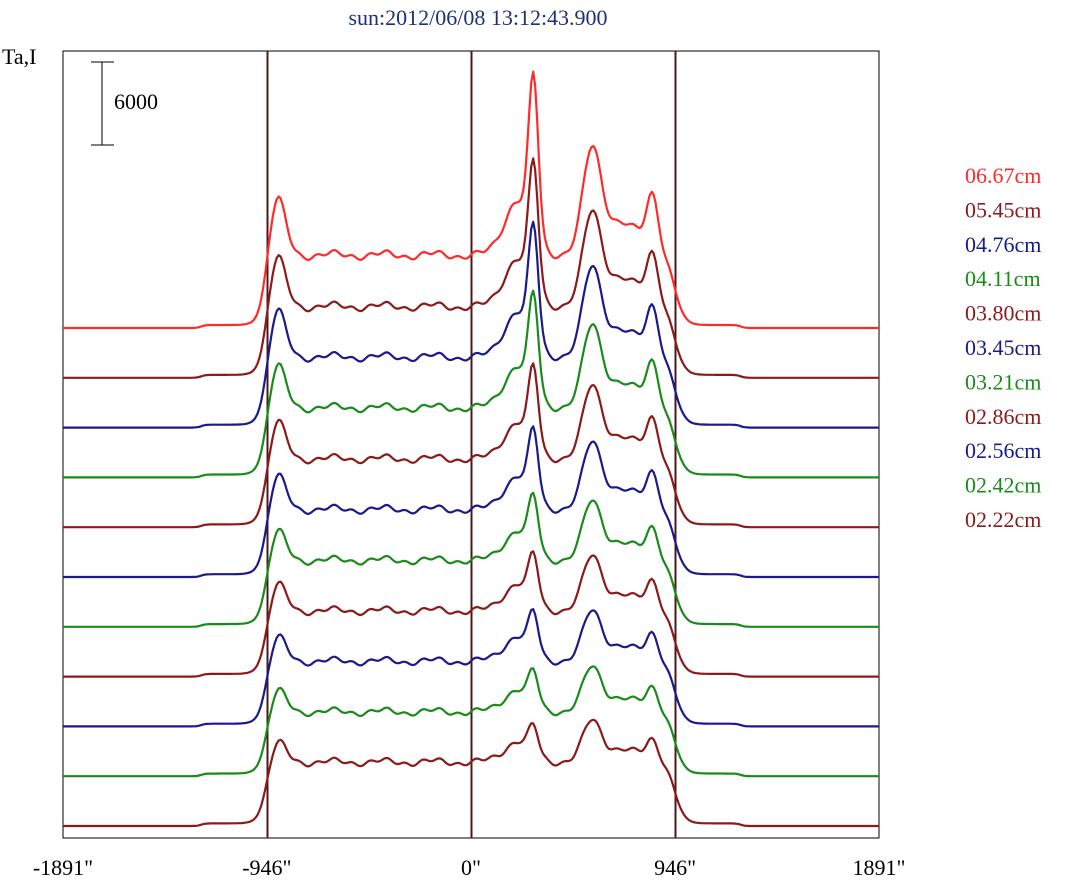 Image resolution: width=1079 pixels, height=885 pixels. I want to click on series-line-02.56cm, so click(471, 668).